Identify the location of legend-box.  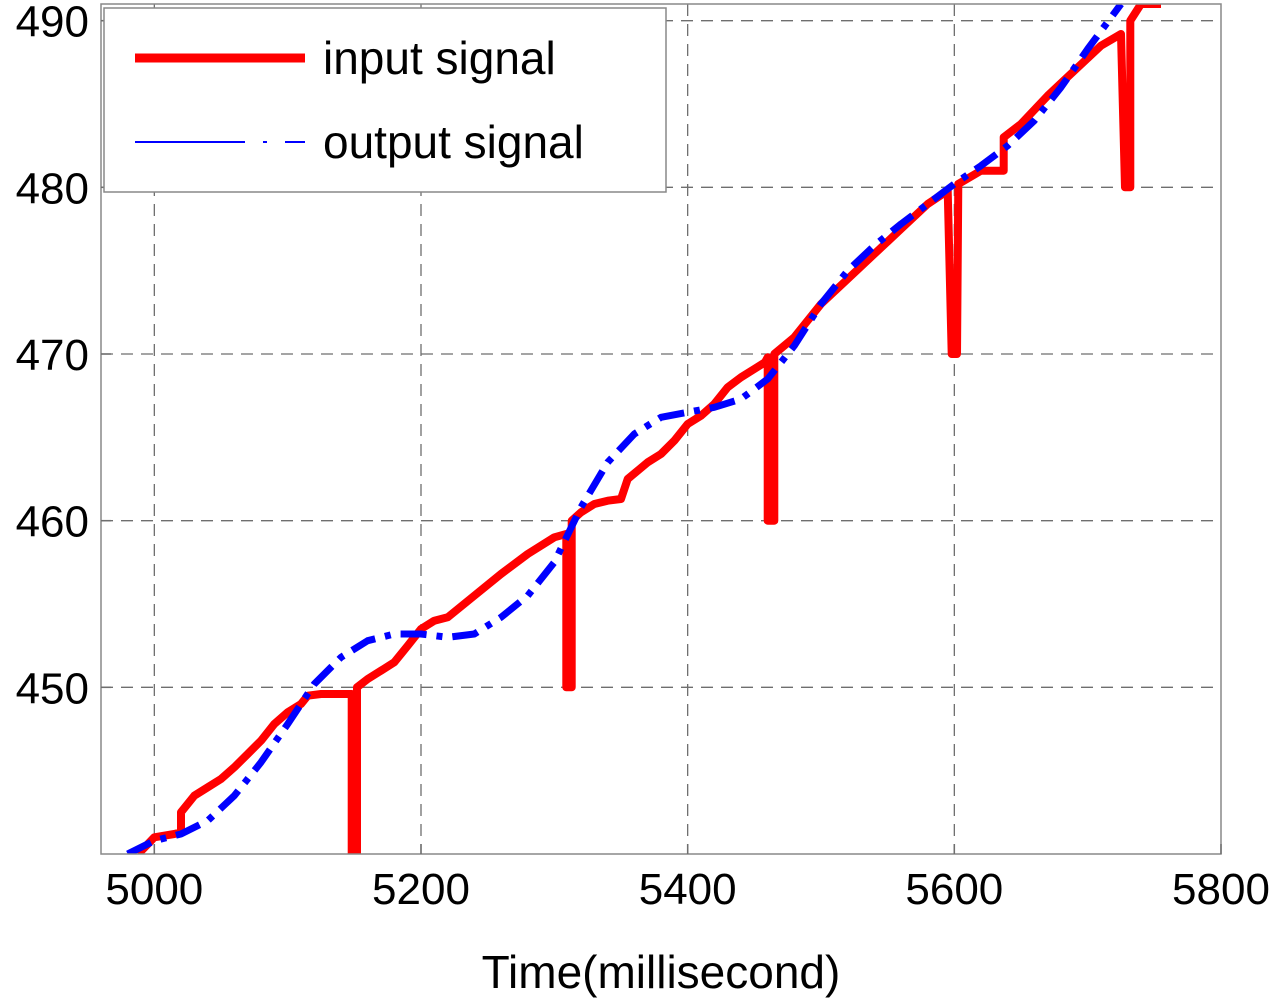
(385, 100).